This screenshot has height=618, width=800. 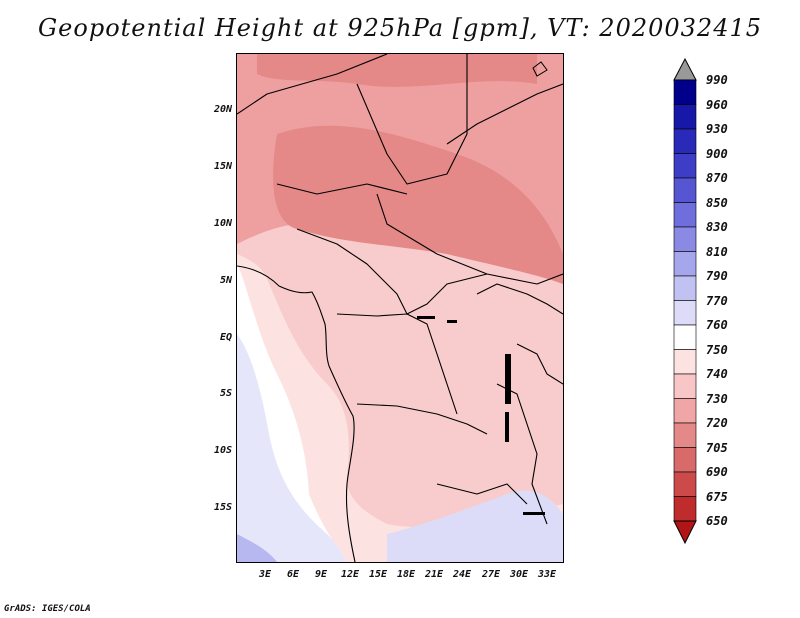 What do you see at coordinates (717, 472) in the screenshot?
I see `colorbar-label: 690` at bounding box center [717, 472].